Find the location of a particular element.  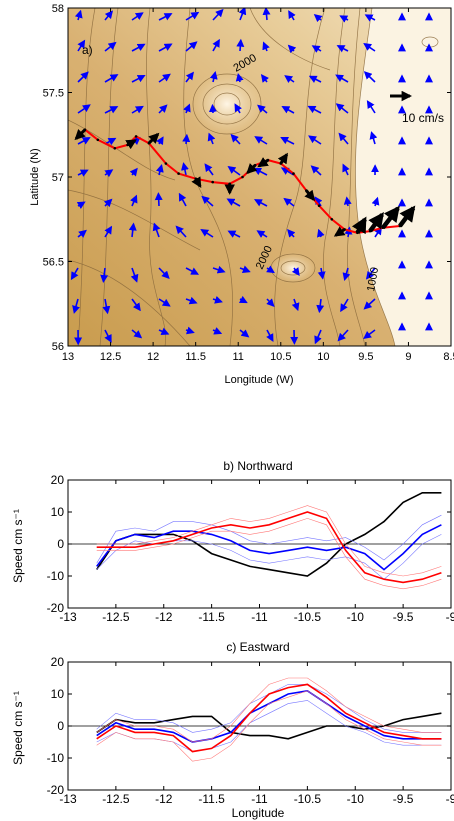

map-x-tick-label: 10.5 is located at coordinates (280, 357).